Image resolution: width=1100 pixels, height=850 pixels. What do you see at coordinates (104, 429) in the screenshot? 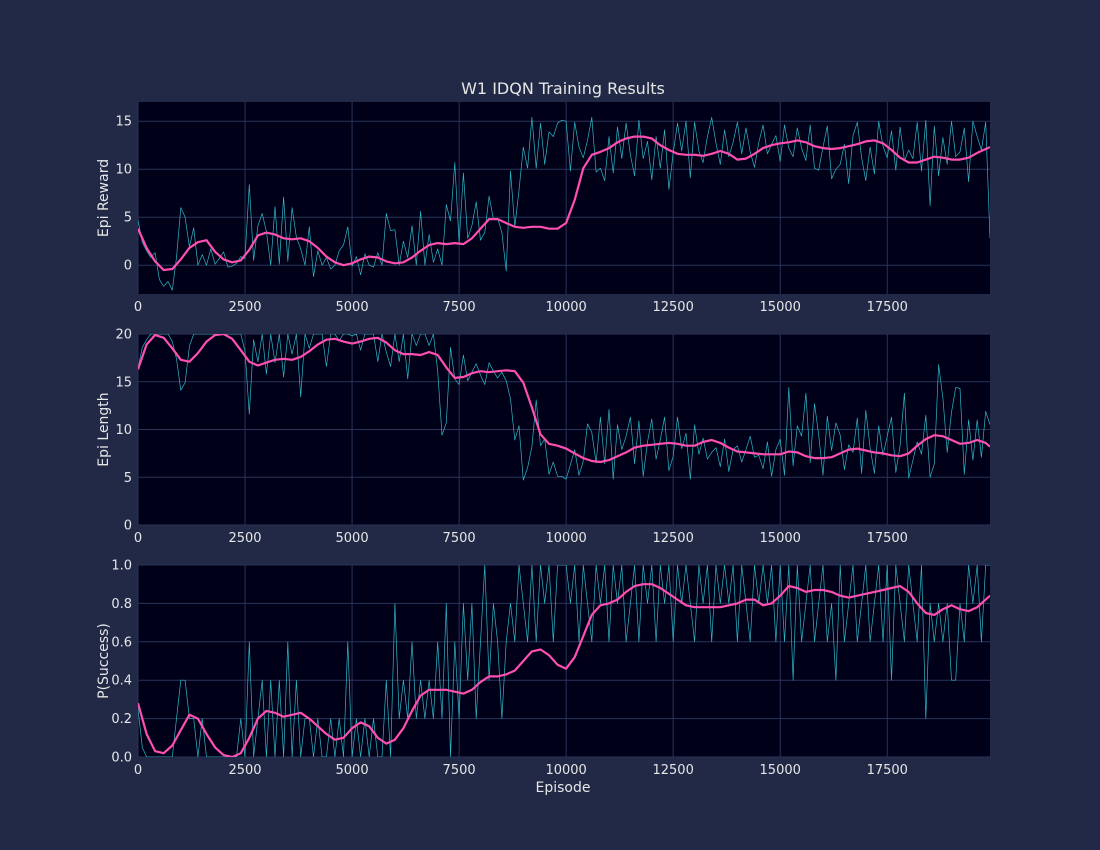
I see `y-axis-label: Epi Length` at bounding box center [104, 429].